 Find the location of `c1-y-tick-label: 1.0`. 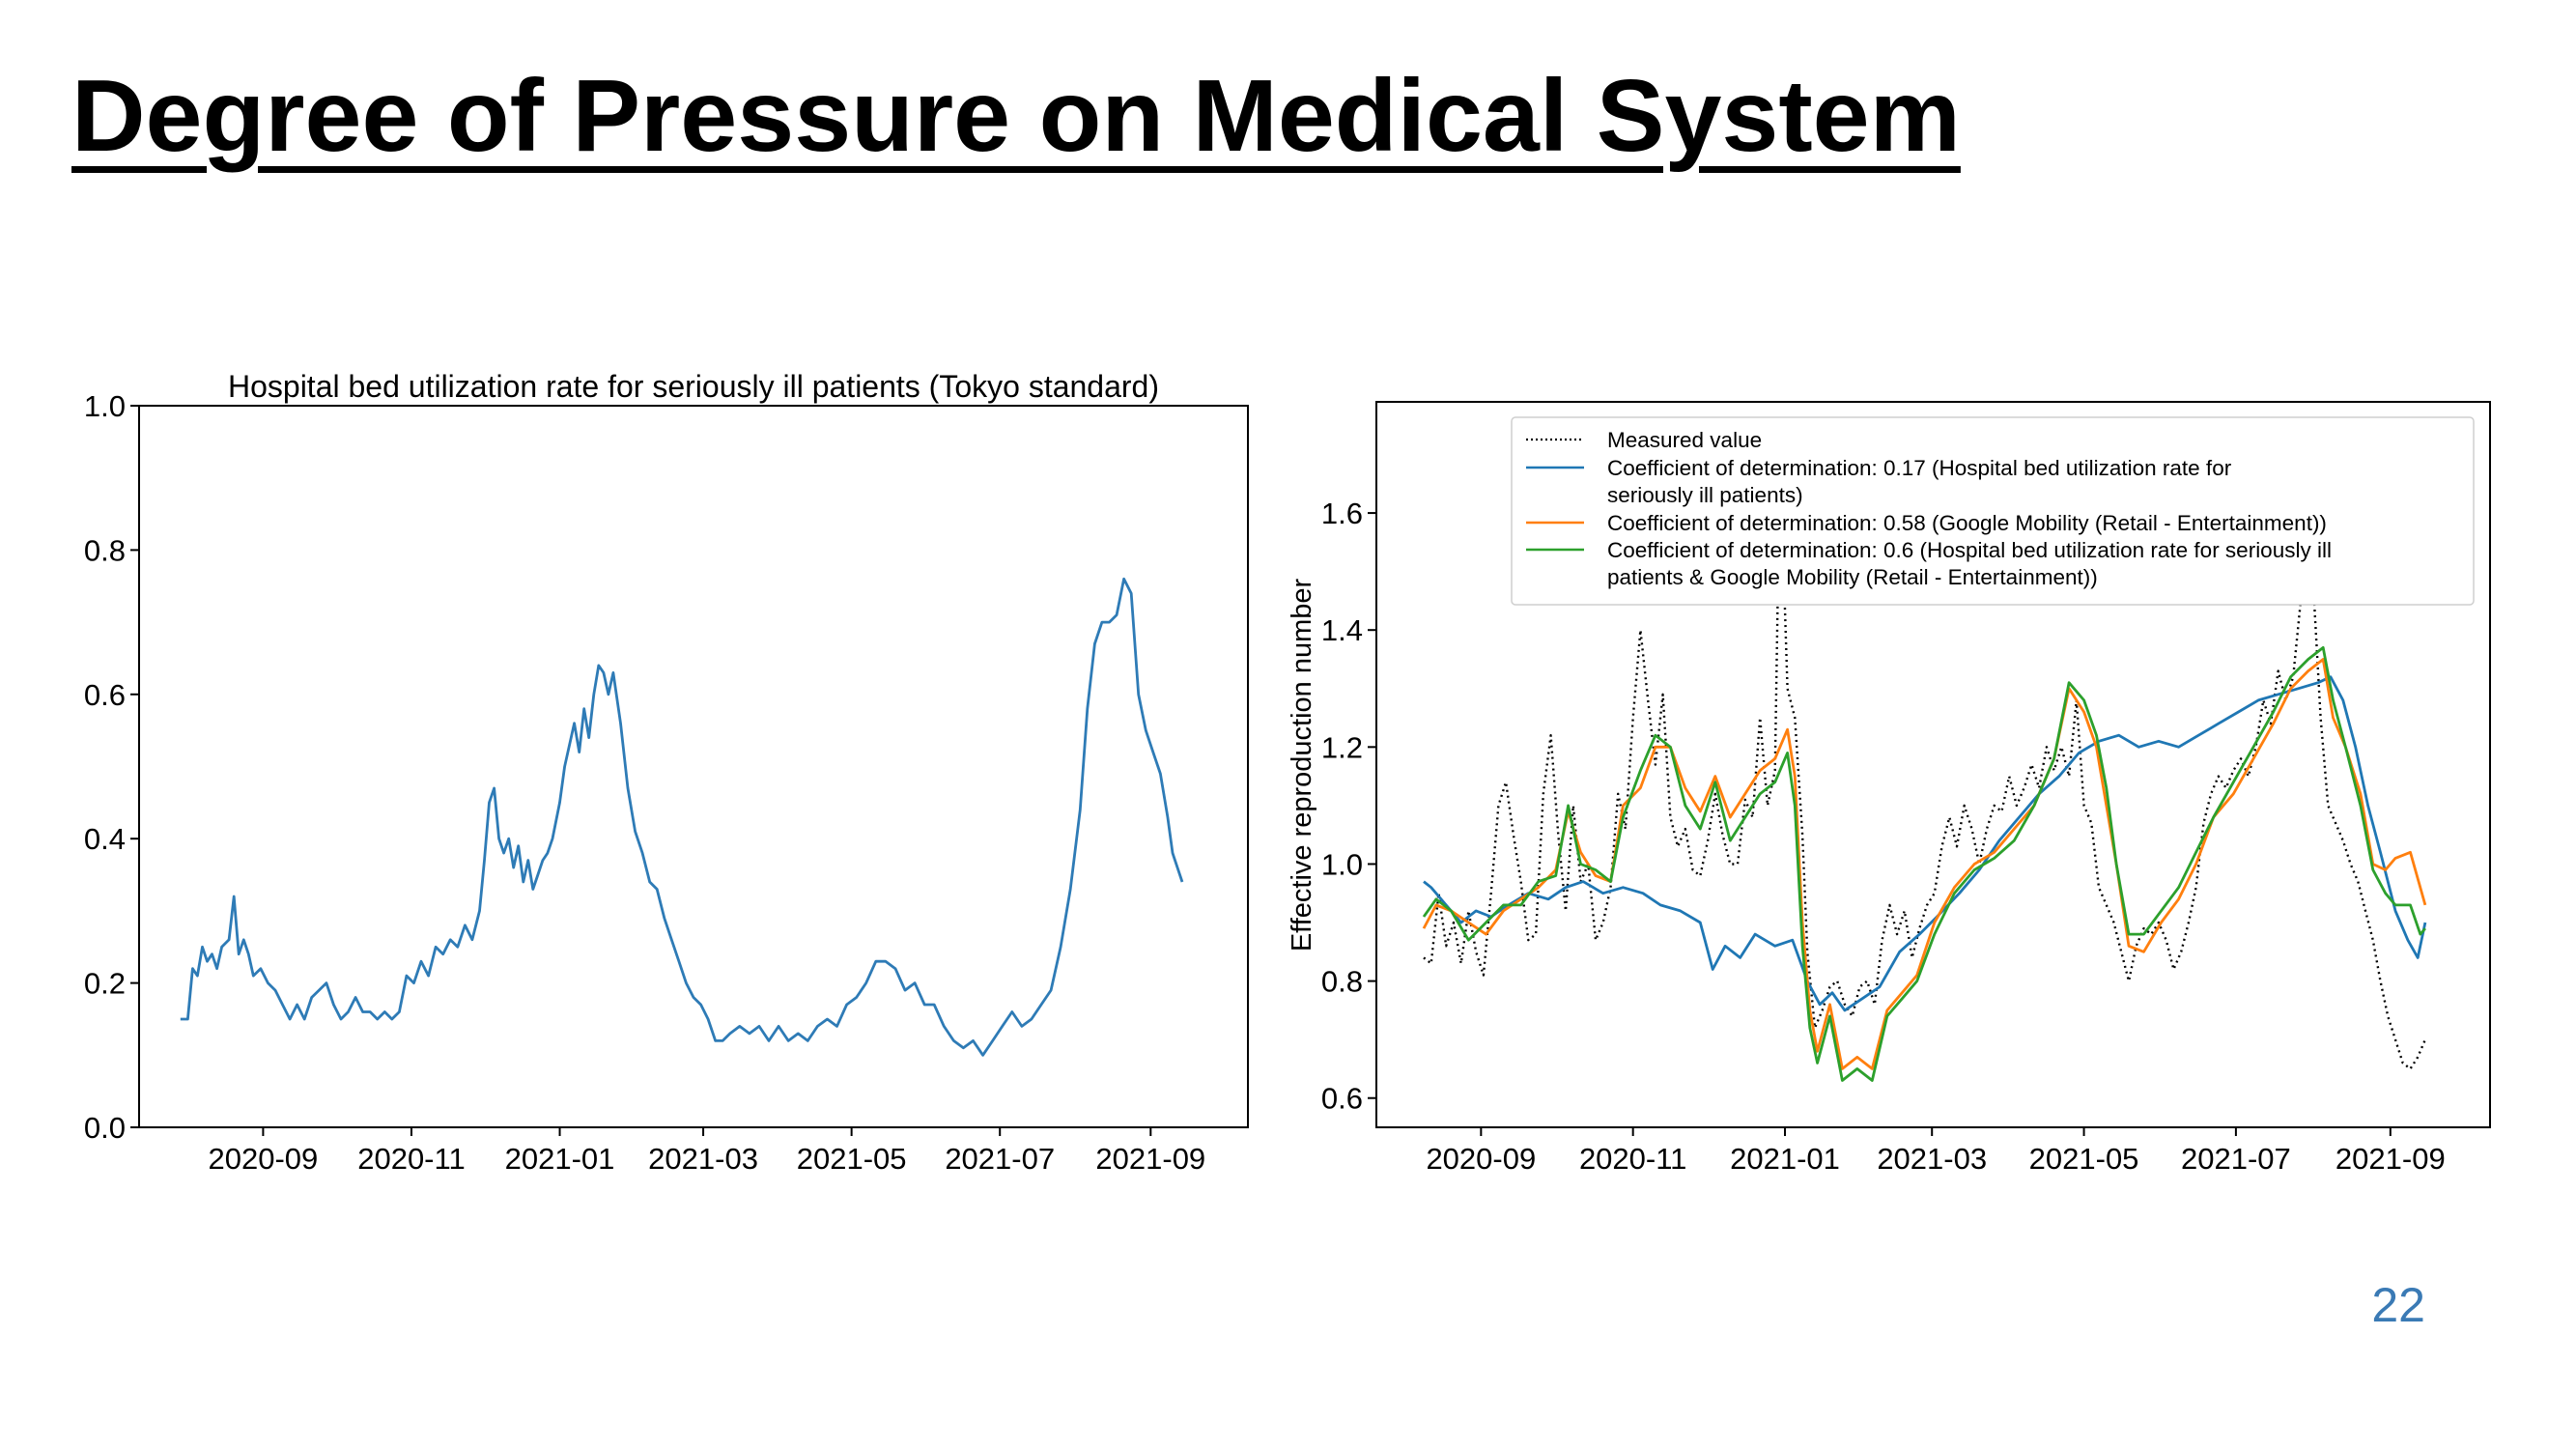

c1-y-tick-label: 1.0 is located at coordinates (105, 406).